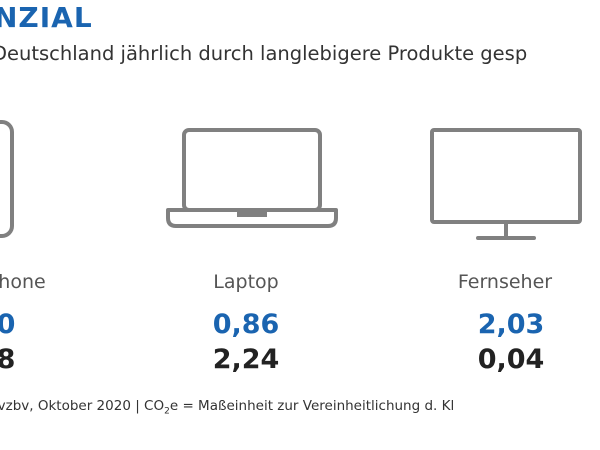 The width and height of the screenshot is (600, 450). What do you see at coordinates (511, 359) in the screenshot?
I see `fernseher-value-black: 0,04` at bounding box center [511, 359].